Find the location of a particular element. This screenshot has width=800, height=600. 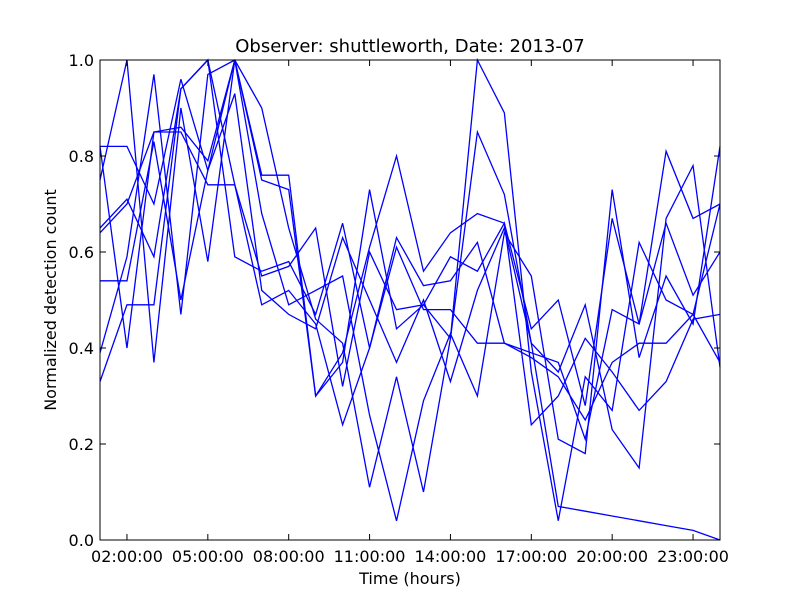

y-tick-label: 0.0 is located at coordinates (81, 540).